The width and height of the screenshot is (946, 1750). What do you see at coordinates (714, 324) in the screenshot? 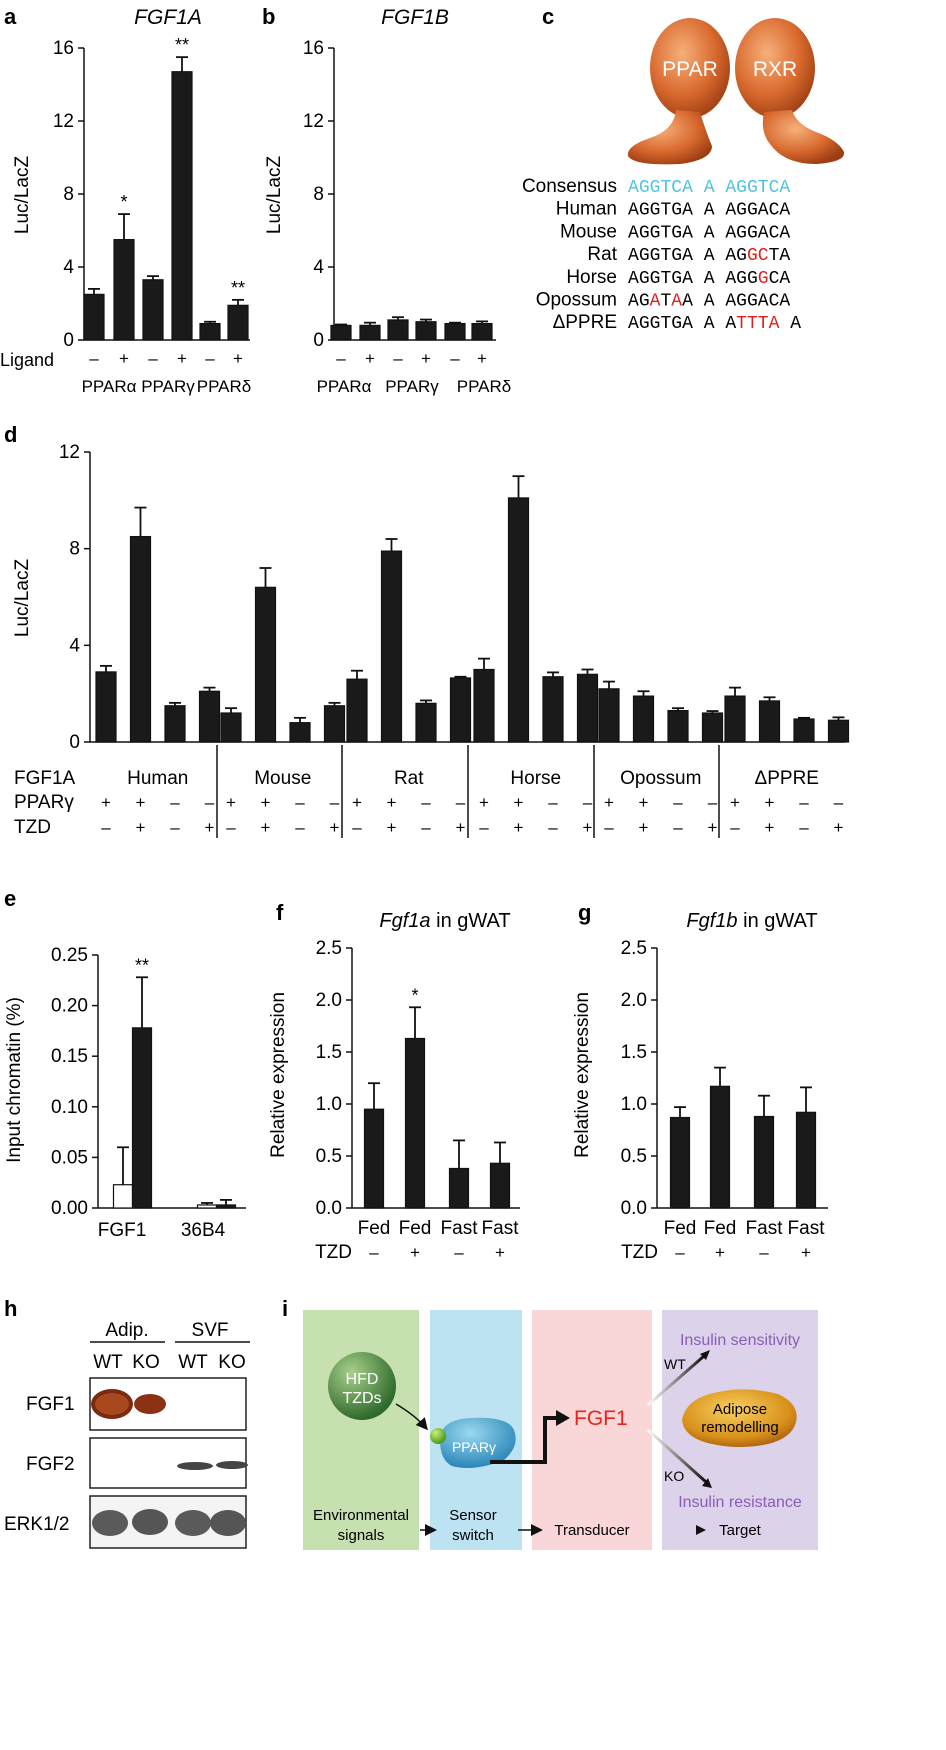
I see `sequence-ΔPPRE: AGGTGA A ATTTA A` at bounding box center [714, 324].